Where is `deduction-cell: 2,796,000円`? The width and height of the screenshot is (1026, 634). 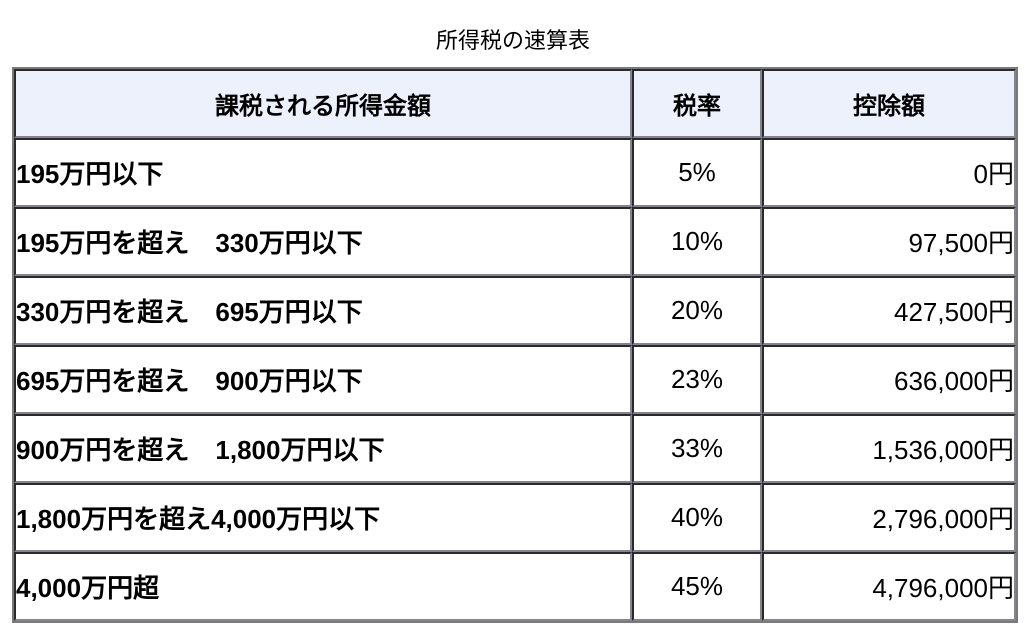
deduction-cell: 2,796,000円 is located at coordinates (889, 517).